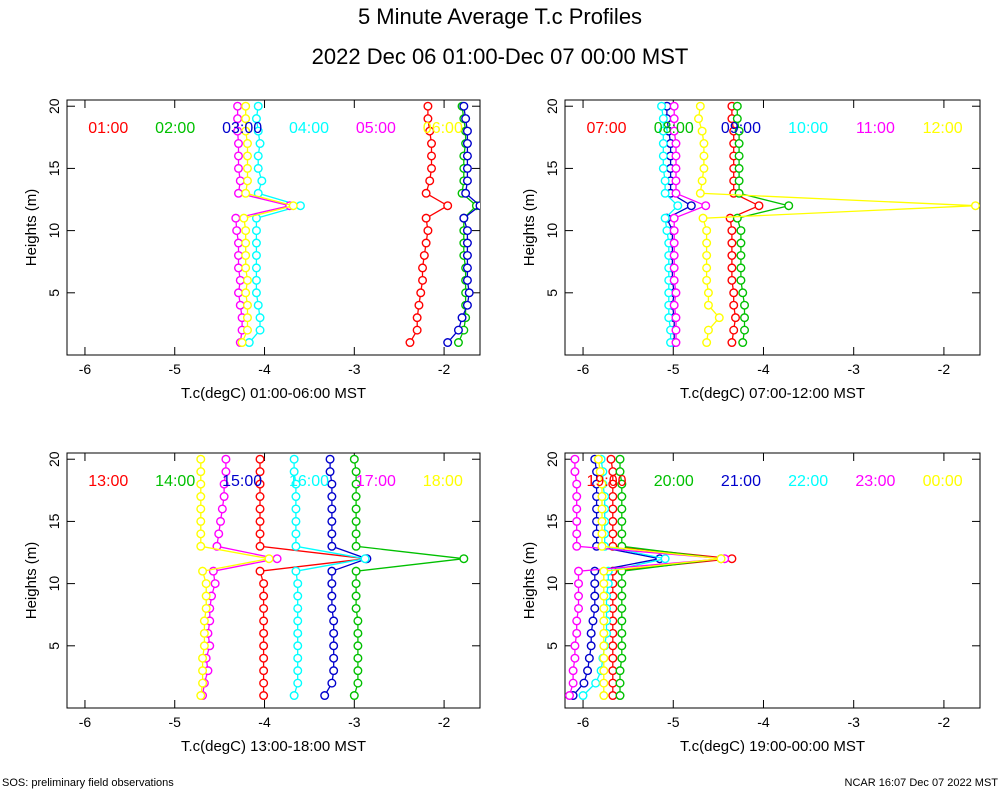 The height and width of the screenshot is (800, 1000). Describe the element at coordinates (429, 224) in the screenshot. I see `series-01:00` at that location.